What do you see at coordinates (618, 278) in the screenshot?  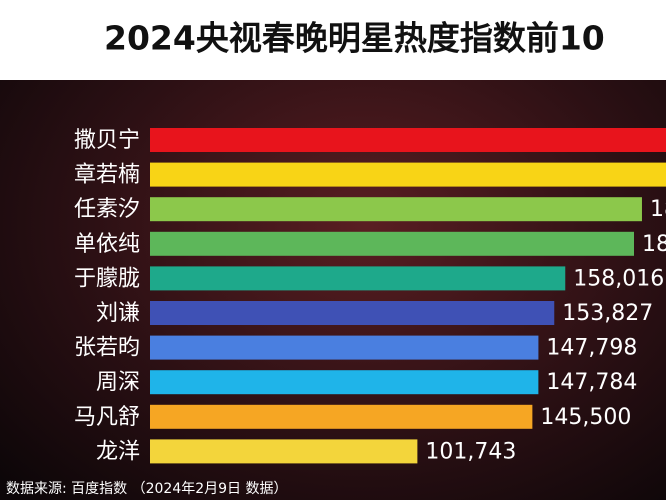 I see `value-label: 158,016` at bounding box center [618, 278].